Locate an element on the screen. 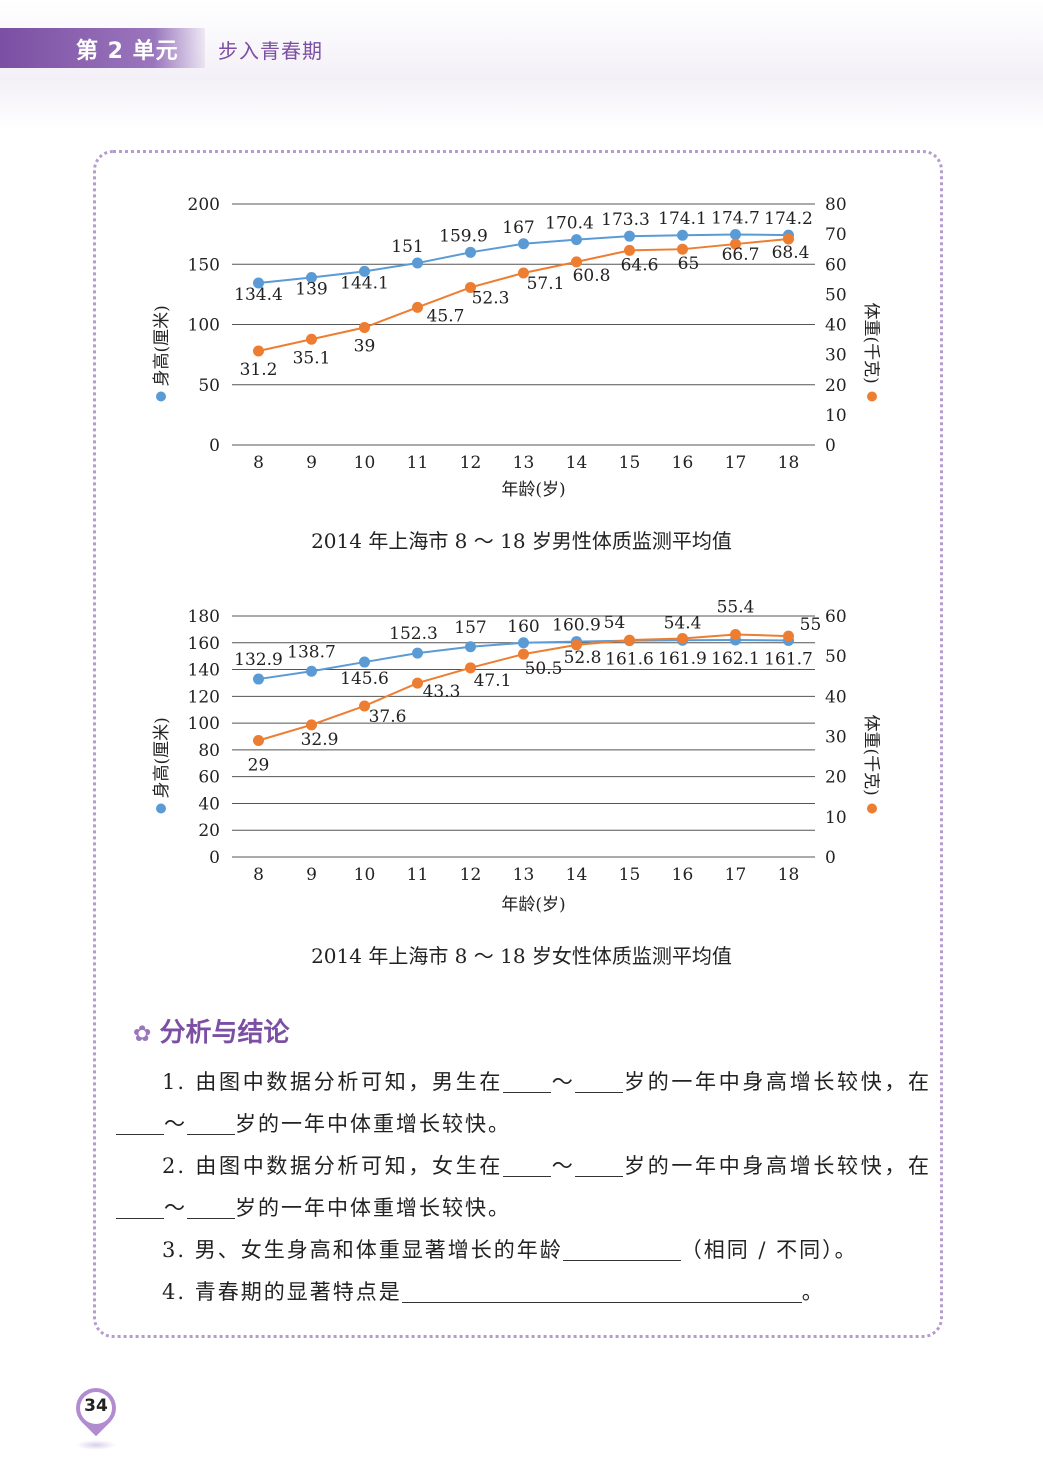 The height and width of the screenshot is (1474, 1043). chapter-title: 步入青春期 is located at coordinates (270, 51).